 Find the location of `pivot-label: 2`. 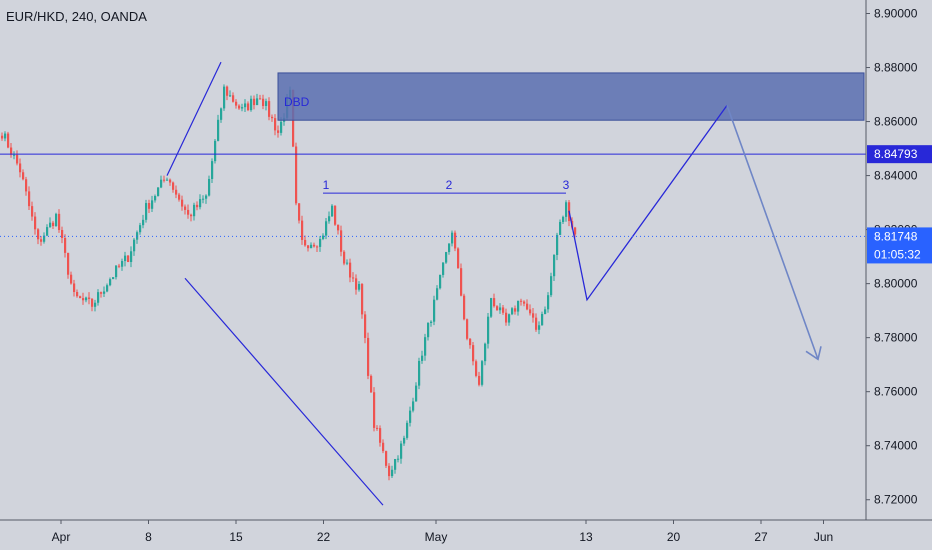

pivot-label: 2 is located at coordinates (449, 185).